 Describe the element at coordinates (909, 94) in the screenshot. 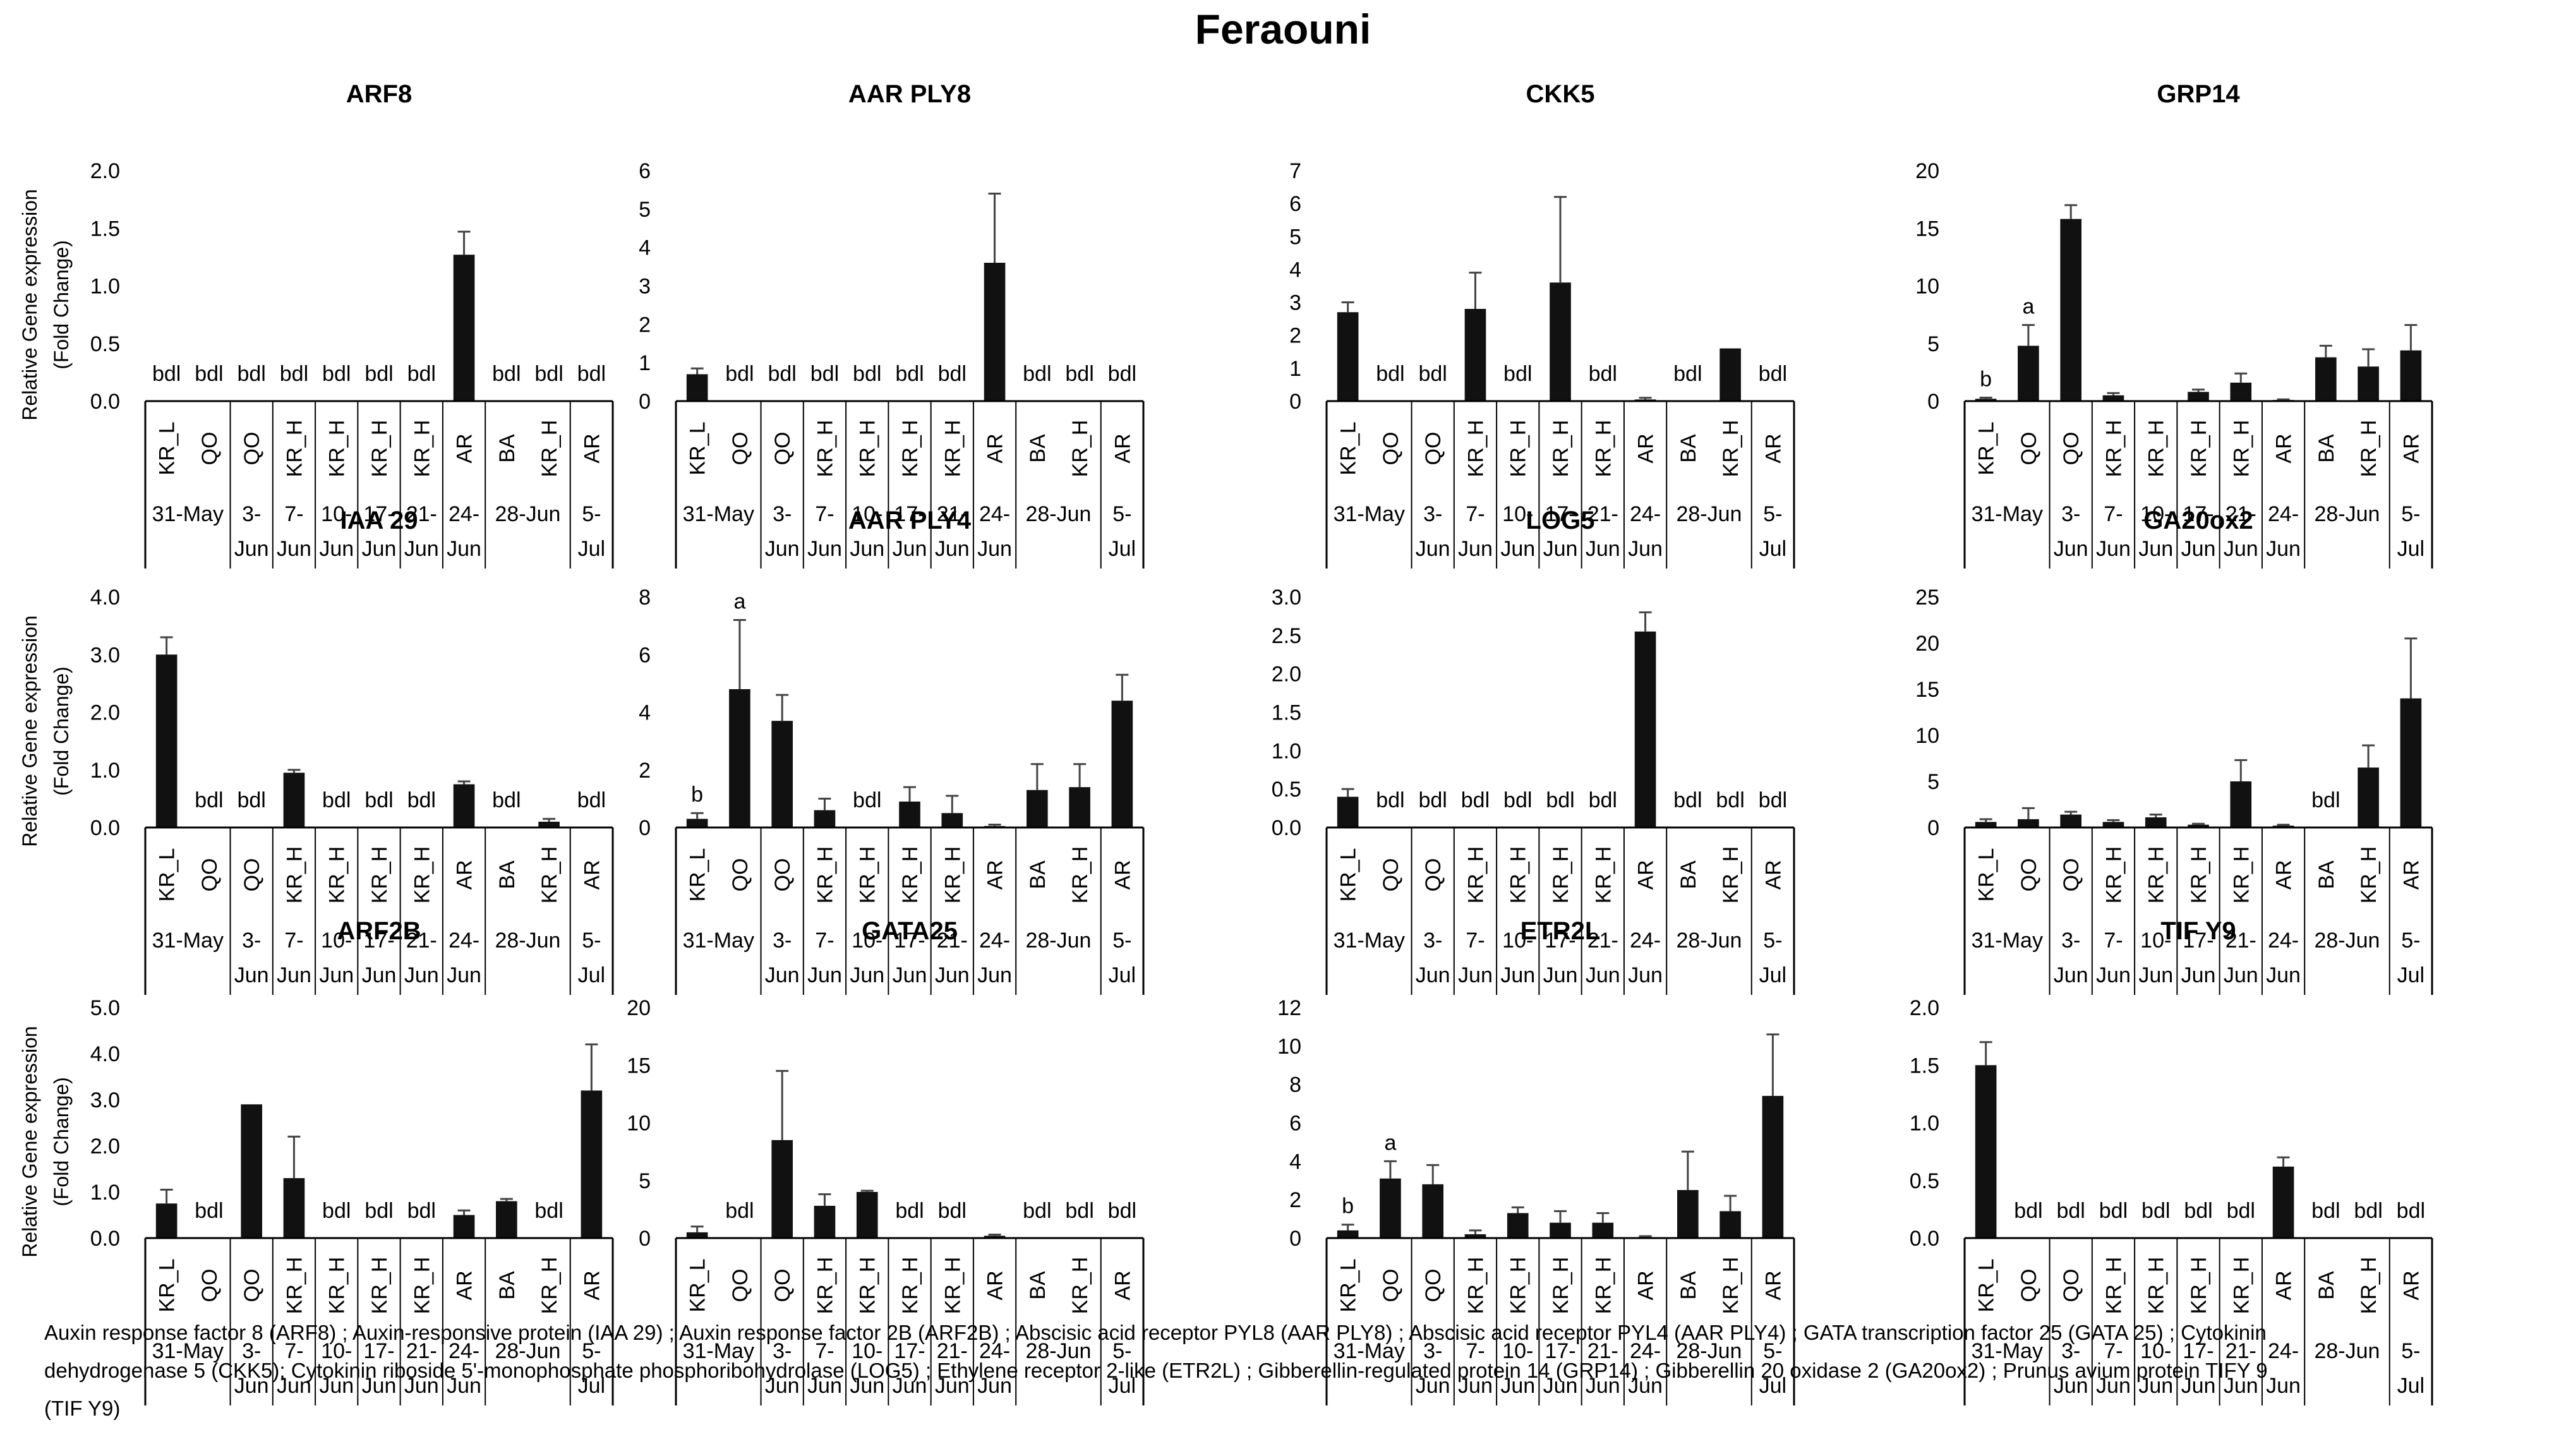

I see `panel-title: AAR PLY8` at that location.